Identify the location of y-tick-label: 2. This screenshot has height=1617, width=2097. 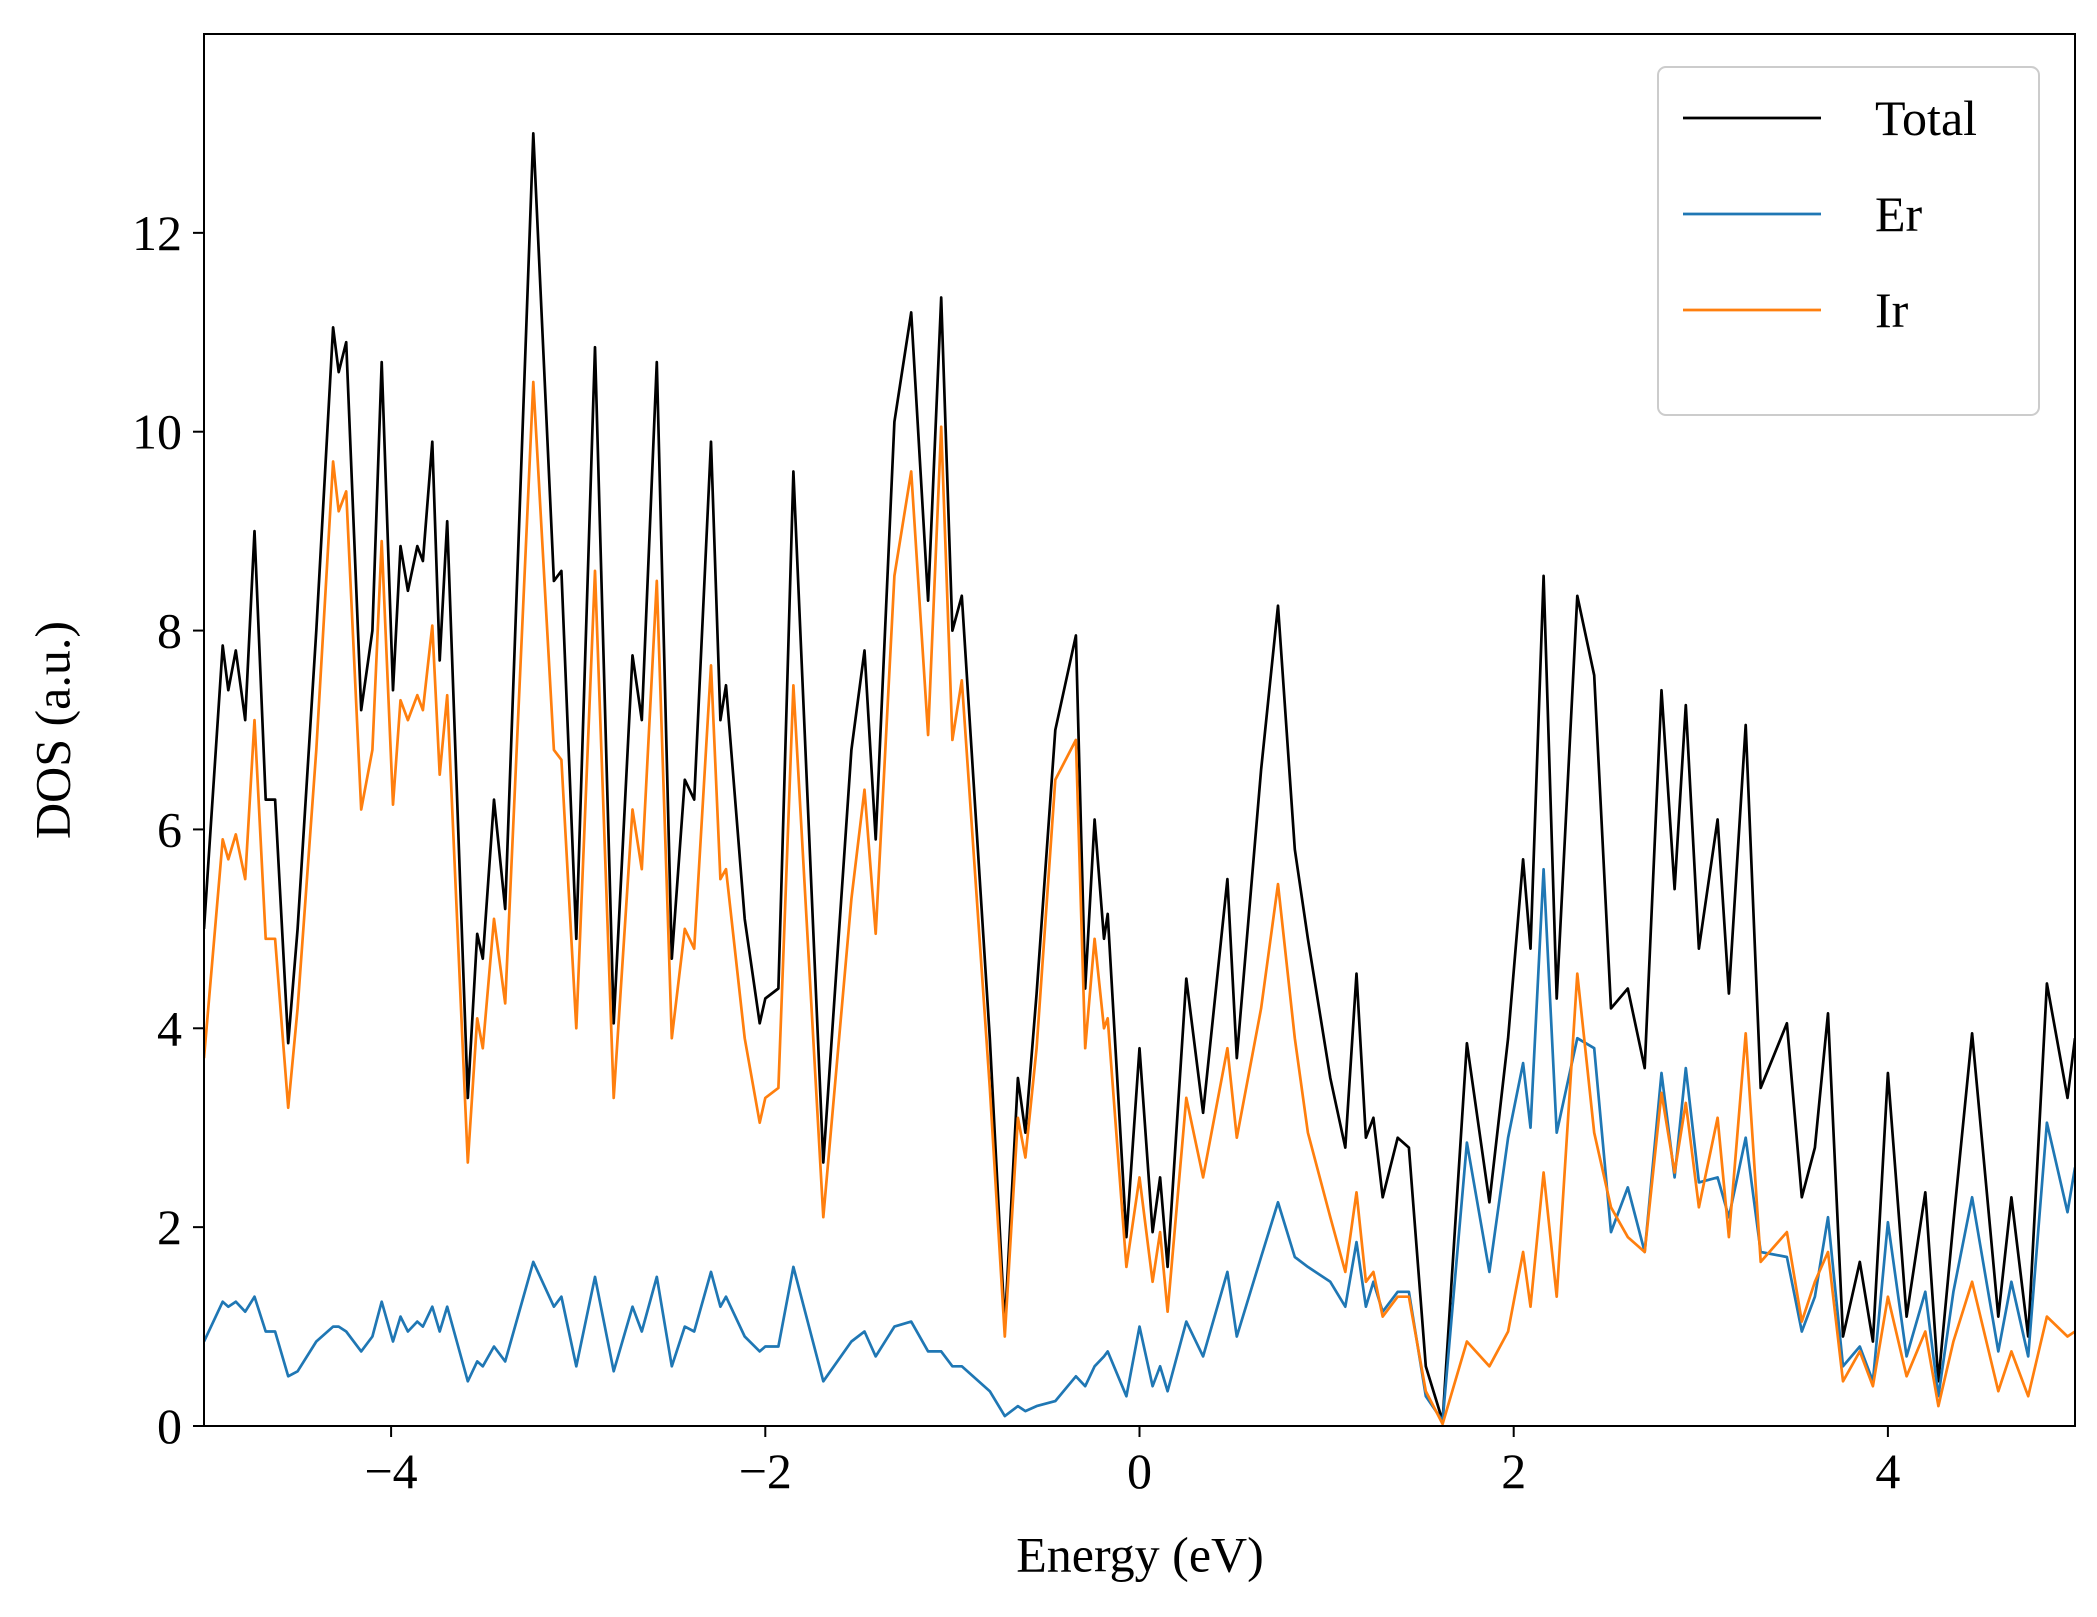
(169, 1227).